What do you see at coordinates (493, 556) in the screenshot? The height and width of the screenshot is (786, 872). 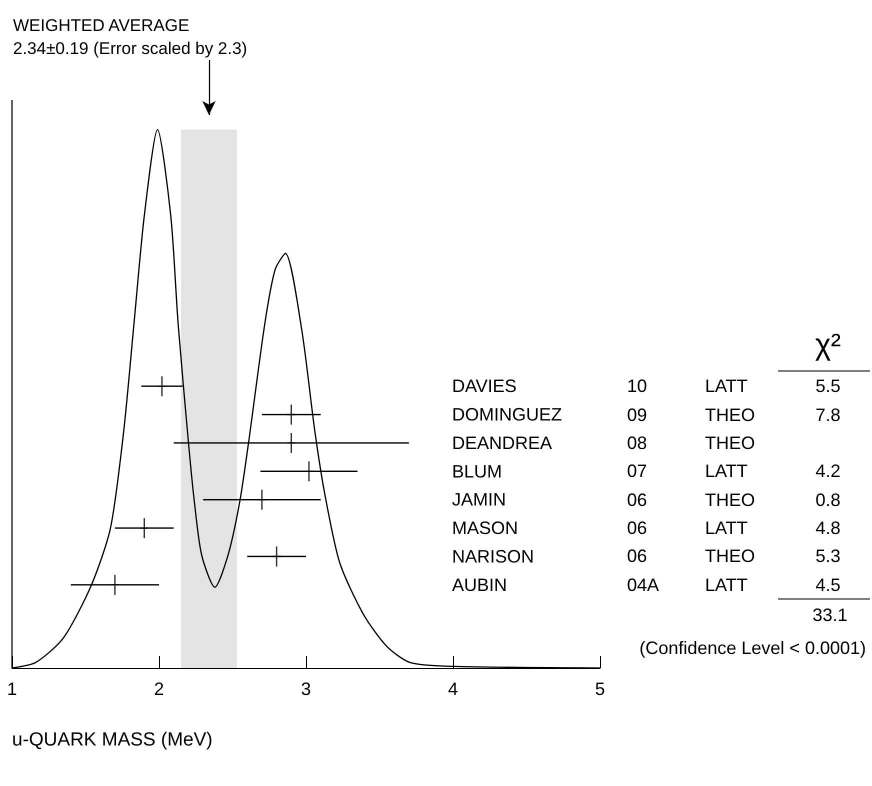 I see `y-tick-label: NARISON` at bounding box center [493, 556].